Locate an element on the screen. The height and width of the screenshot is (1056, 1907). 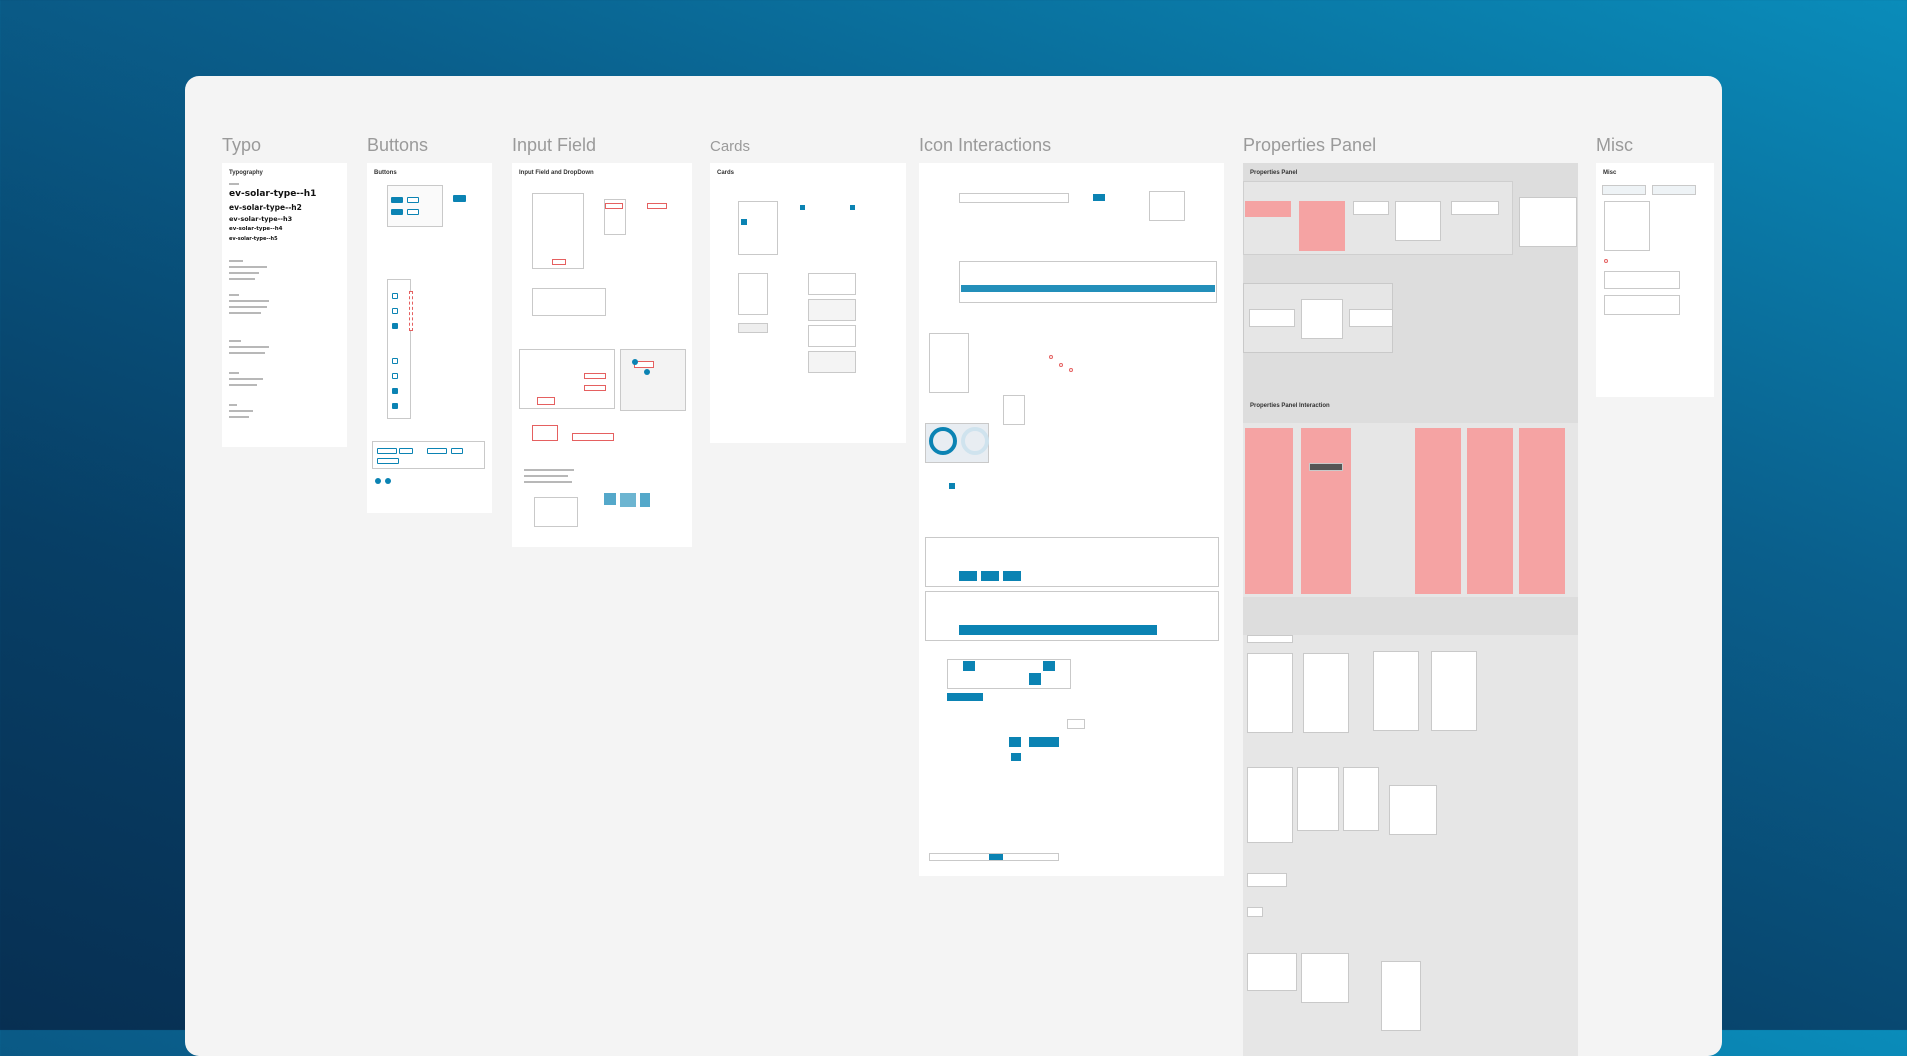
typo-style-h3: ev-solar-type--h3 is located at coordinates (261, 219).